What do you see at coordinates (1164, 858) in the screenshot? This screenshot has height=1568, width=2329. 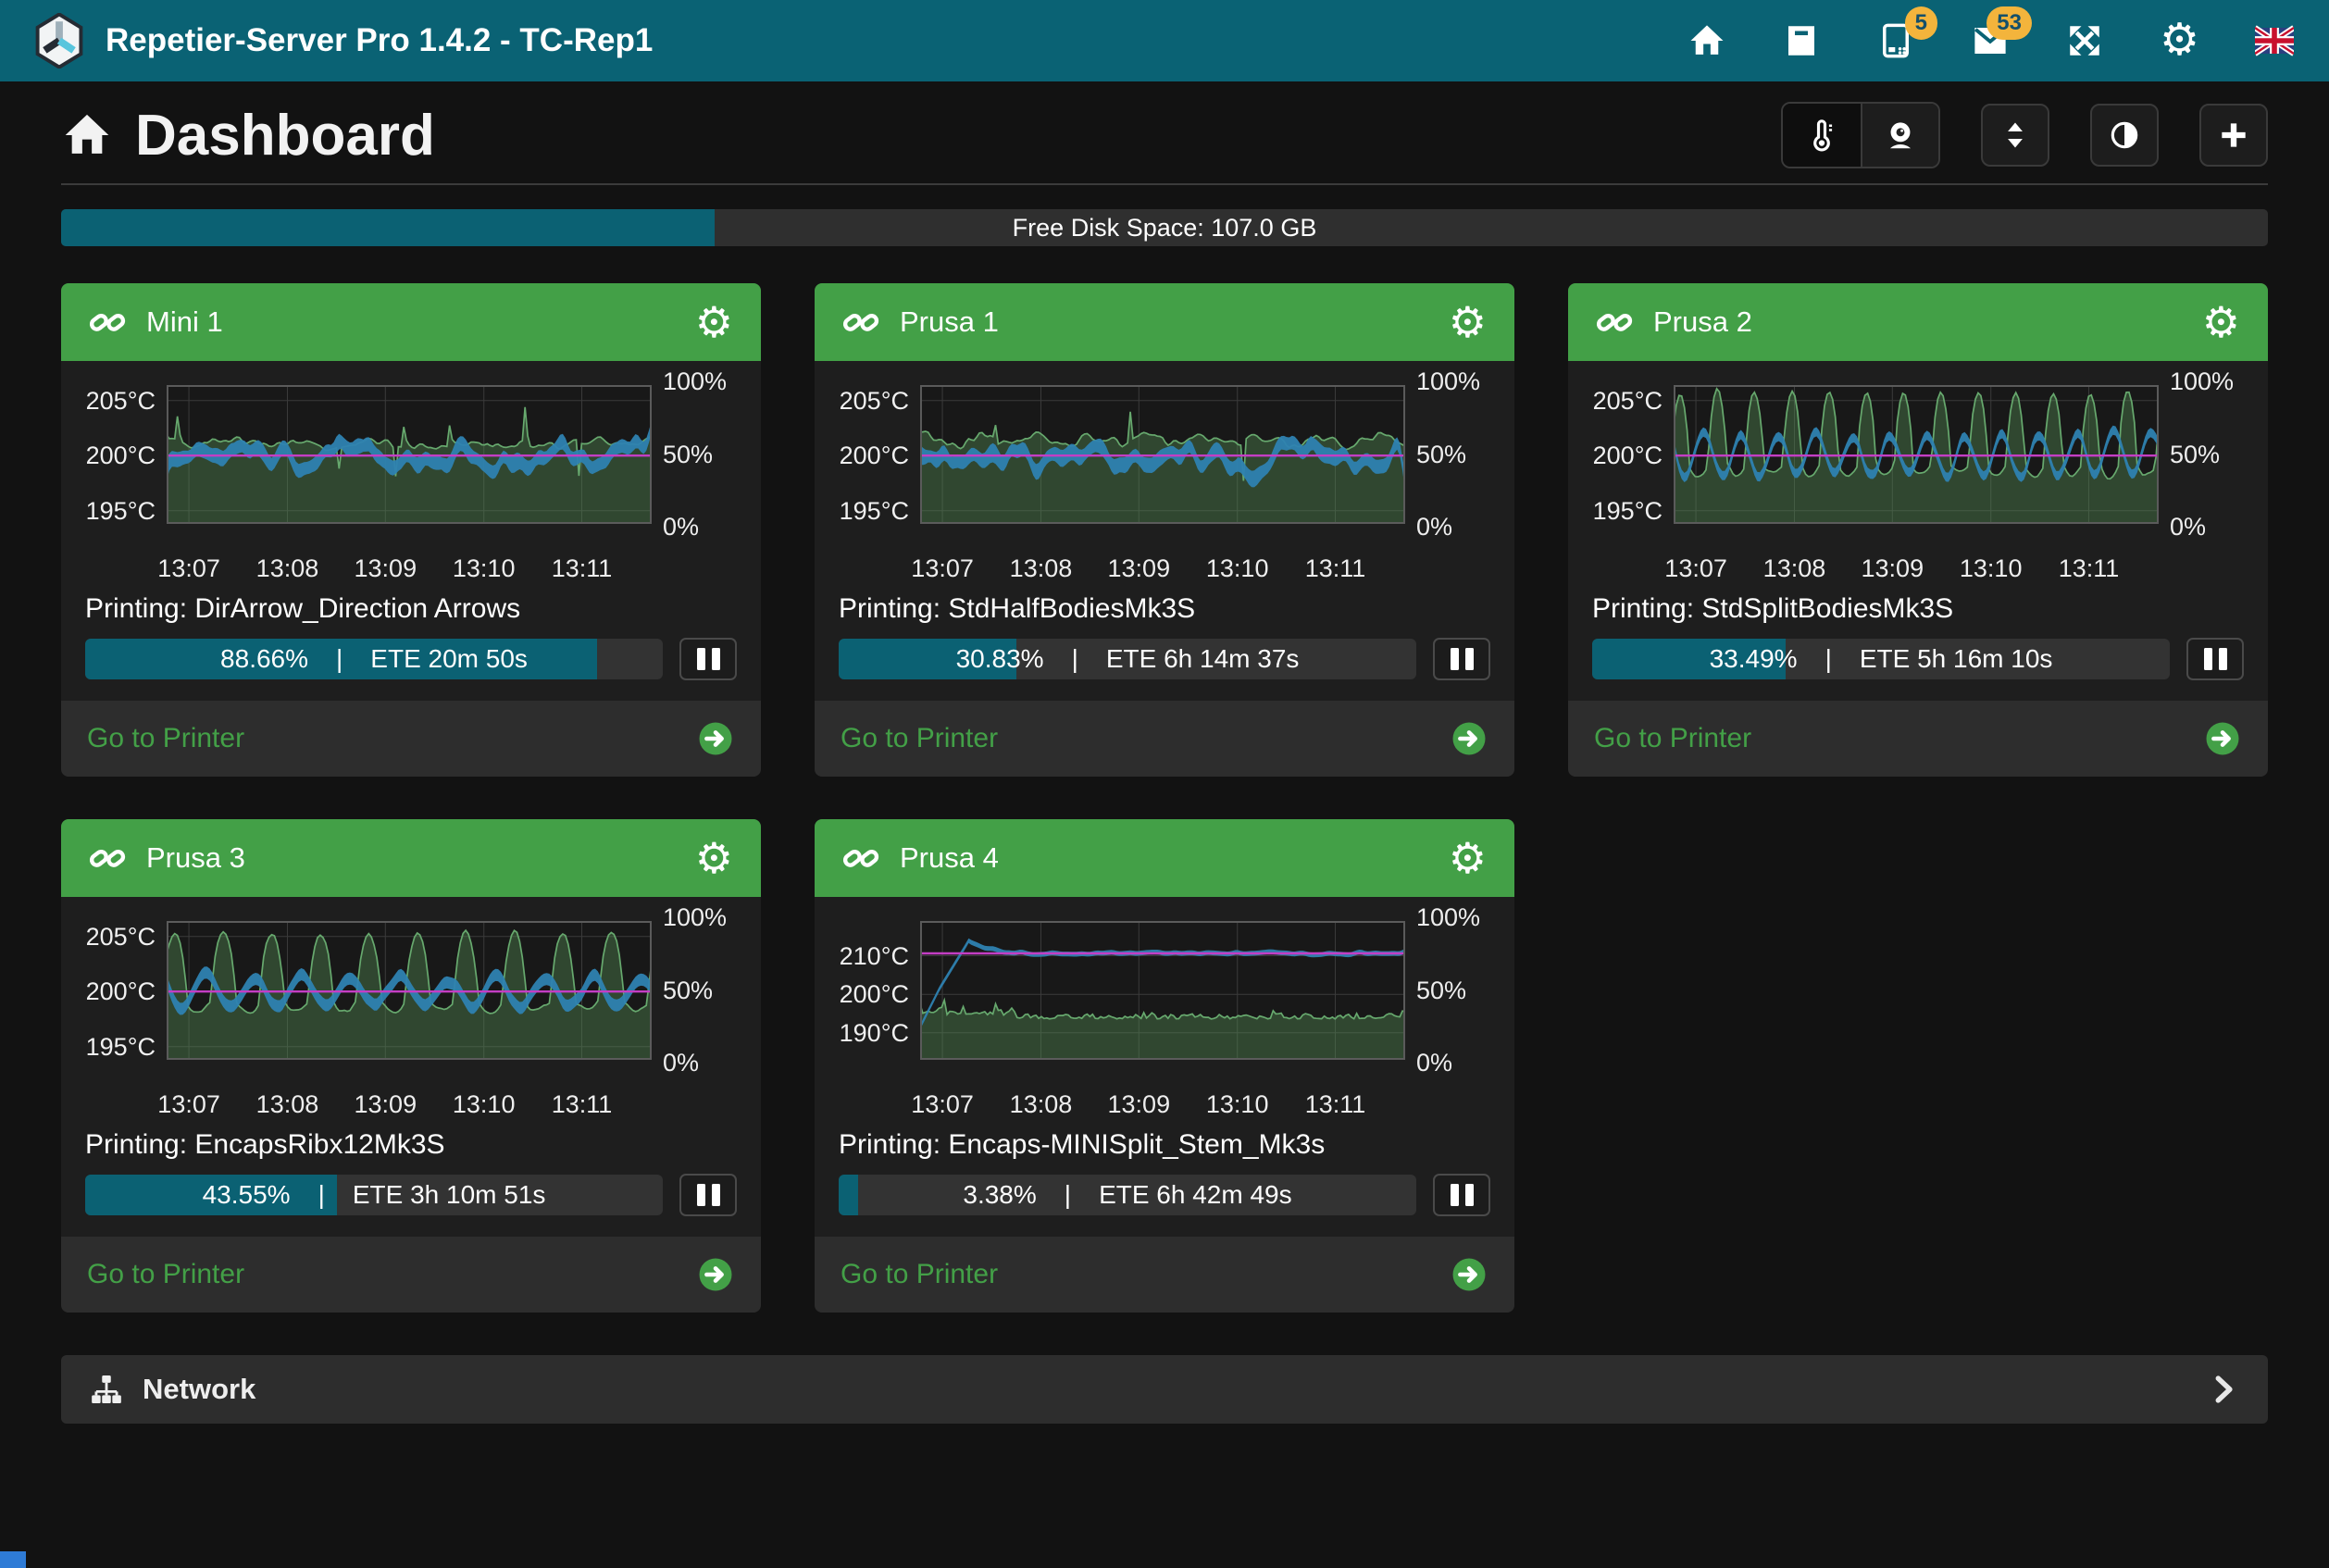 I see `printer-card-header: Prusa 4 ⚙` at bounding box center [1164, 858].